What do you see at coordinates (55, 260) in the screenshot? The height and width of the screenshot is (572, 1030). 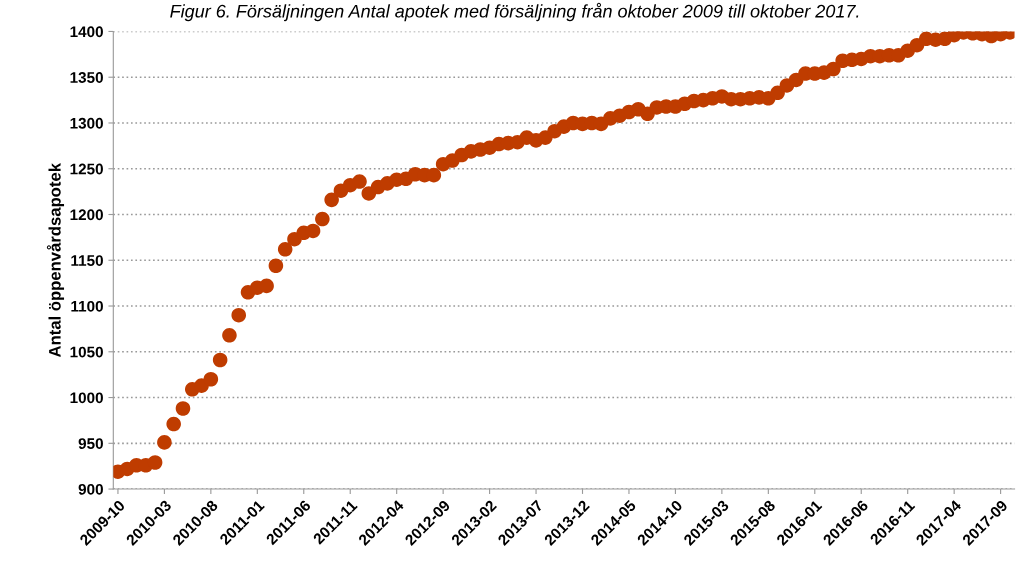 I see `y-axis-title: Antal öppenvårdsapotek` at bounding box center [55, 260].